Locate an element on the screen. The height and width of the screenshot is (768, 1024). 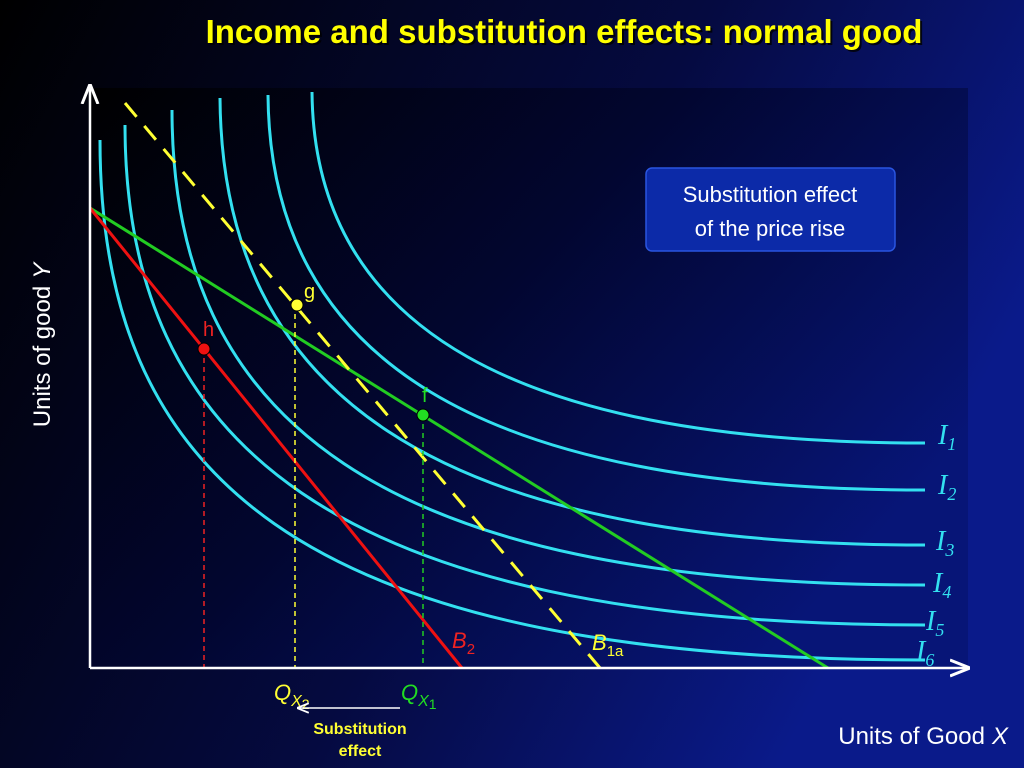
point-label: g is located at coordinates (309, 292).